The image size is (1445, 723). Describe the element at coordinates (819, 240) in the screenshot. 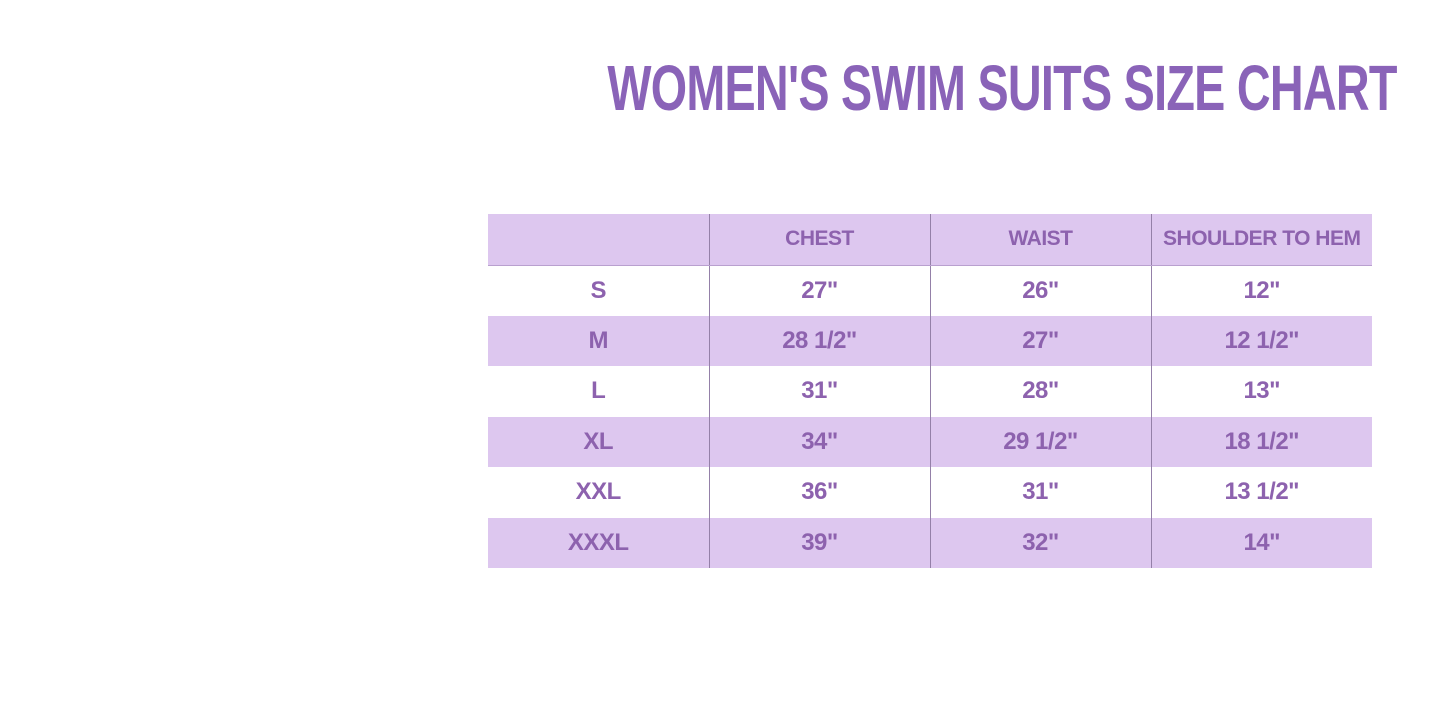

I see `header-chest: CHEST` at that location.